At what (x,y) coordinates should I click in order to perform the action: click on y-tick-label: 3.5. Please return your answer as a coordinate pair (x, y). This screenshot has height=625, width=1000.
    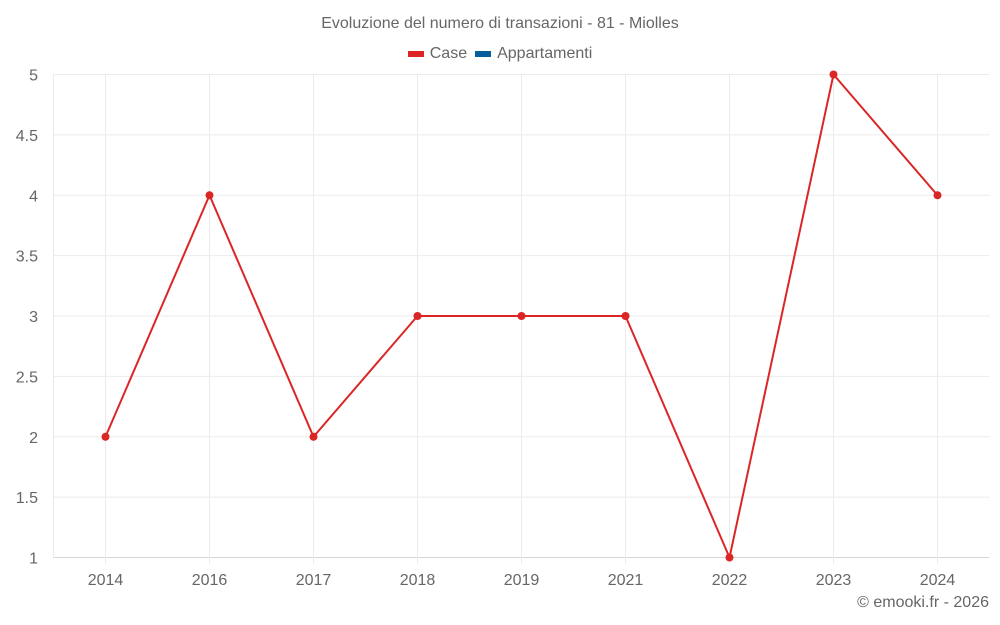
    Looking at the image, I should click on (27, 257).